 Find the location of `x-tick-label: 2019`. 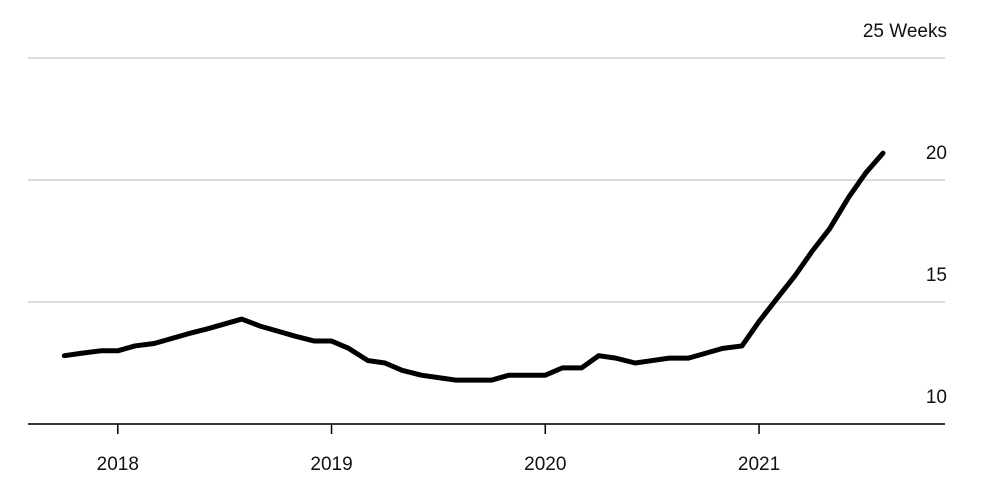

x-tick-label: 2019 is located at coordinates (331, 464).